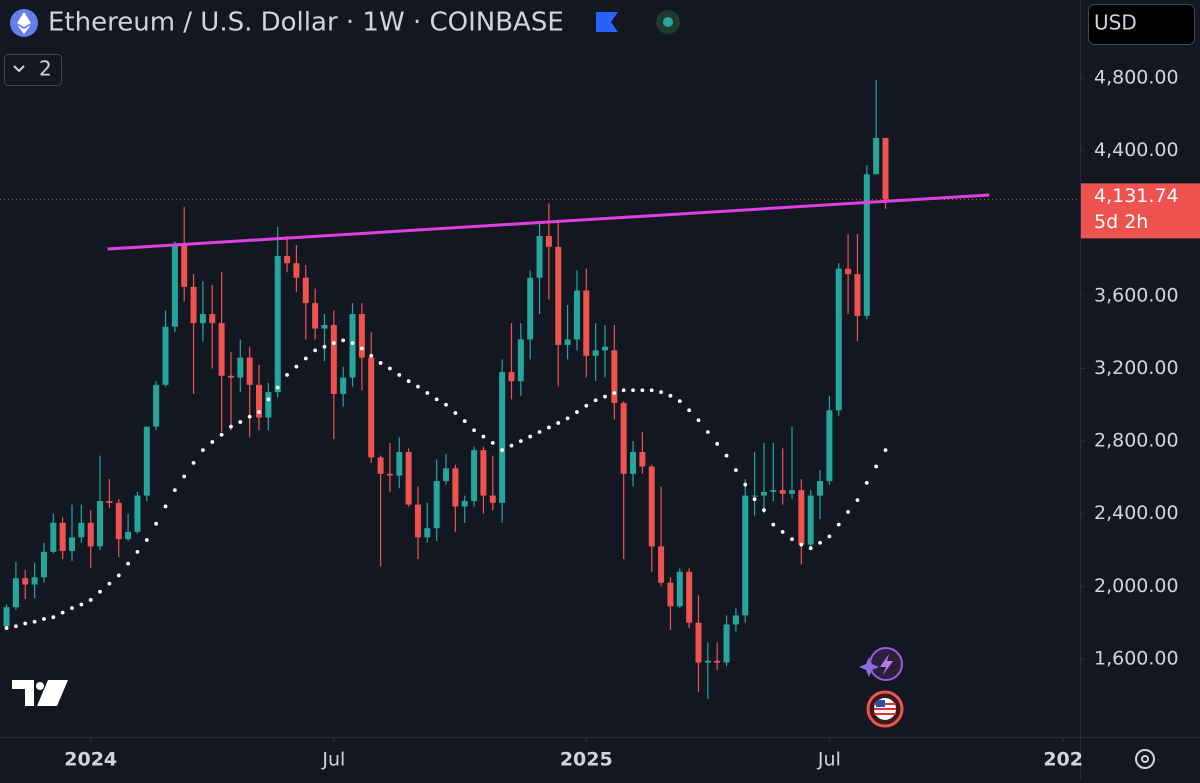 The height and width of the screenshot is (783, 1200). What do you see at coordinates (607, 22) in the screenshot?
I see `flag-icon` at bounding box center [607, 22].